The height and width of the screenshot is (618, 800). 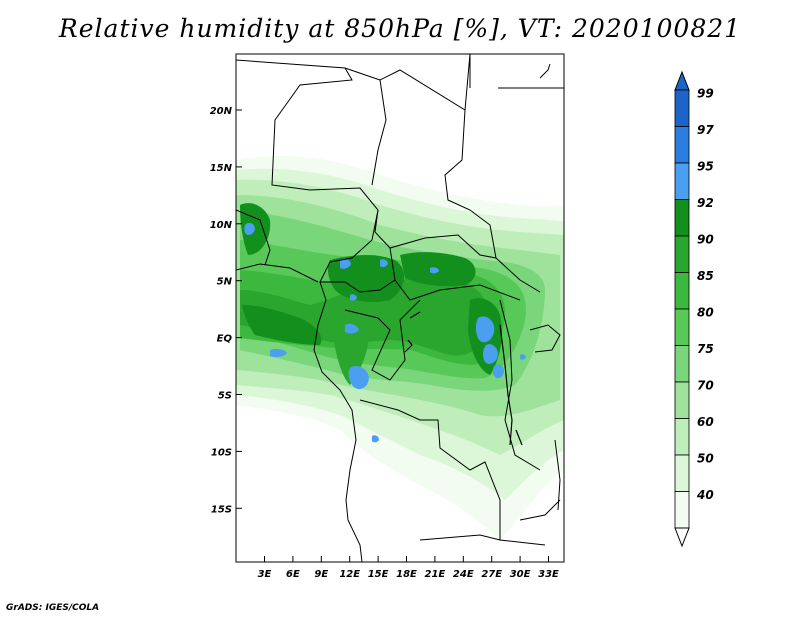 What do you see at coordinates (408, 568) in the screenshot?
I see `x-axis: 3E 6E 9E 12E 15E 18E 21E 24E 27E 30E 33E` at bounding box center [408, 568].